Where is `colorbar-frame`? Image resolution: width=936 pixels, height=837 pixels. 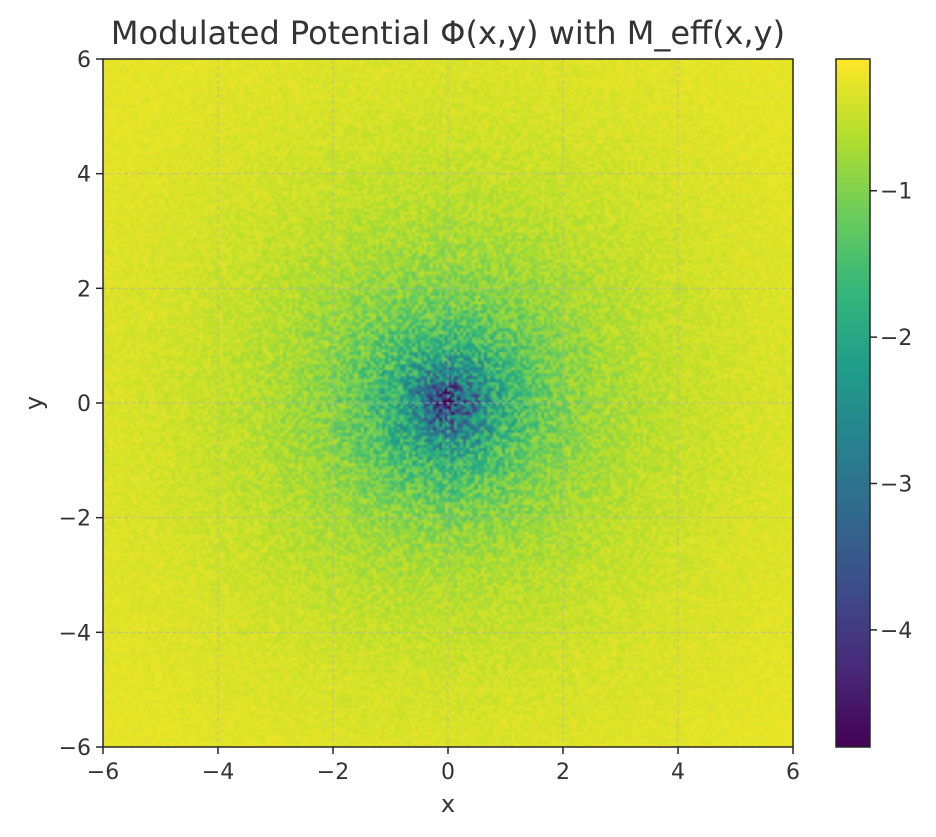
colorbar-frame is located at coordinates (853, 403).